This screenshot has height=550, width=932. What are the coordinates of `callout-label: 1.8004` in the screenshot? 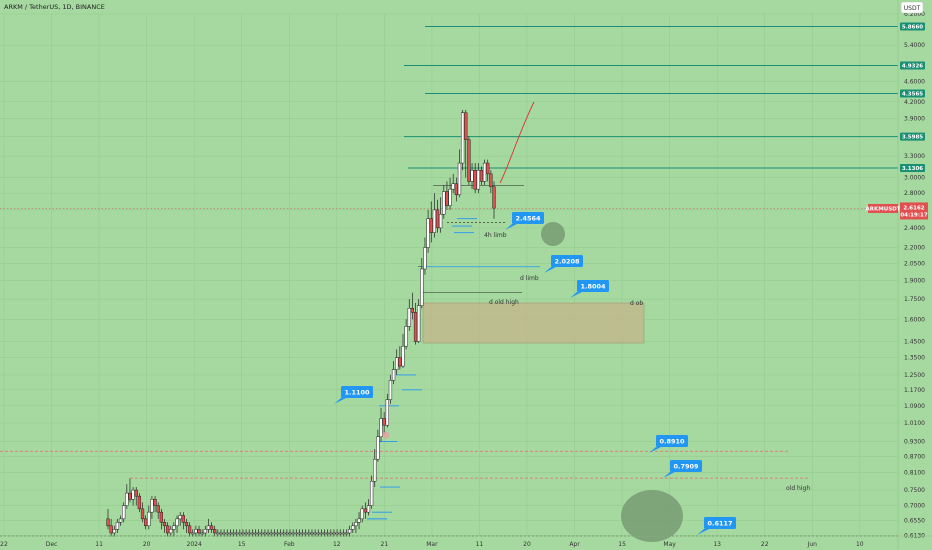 It's located at (593, 287).